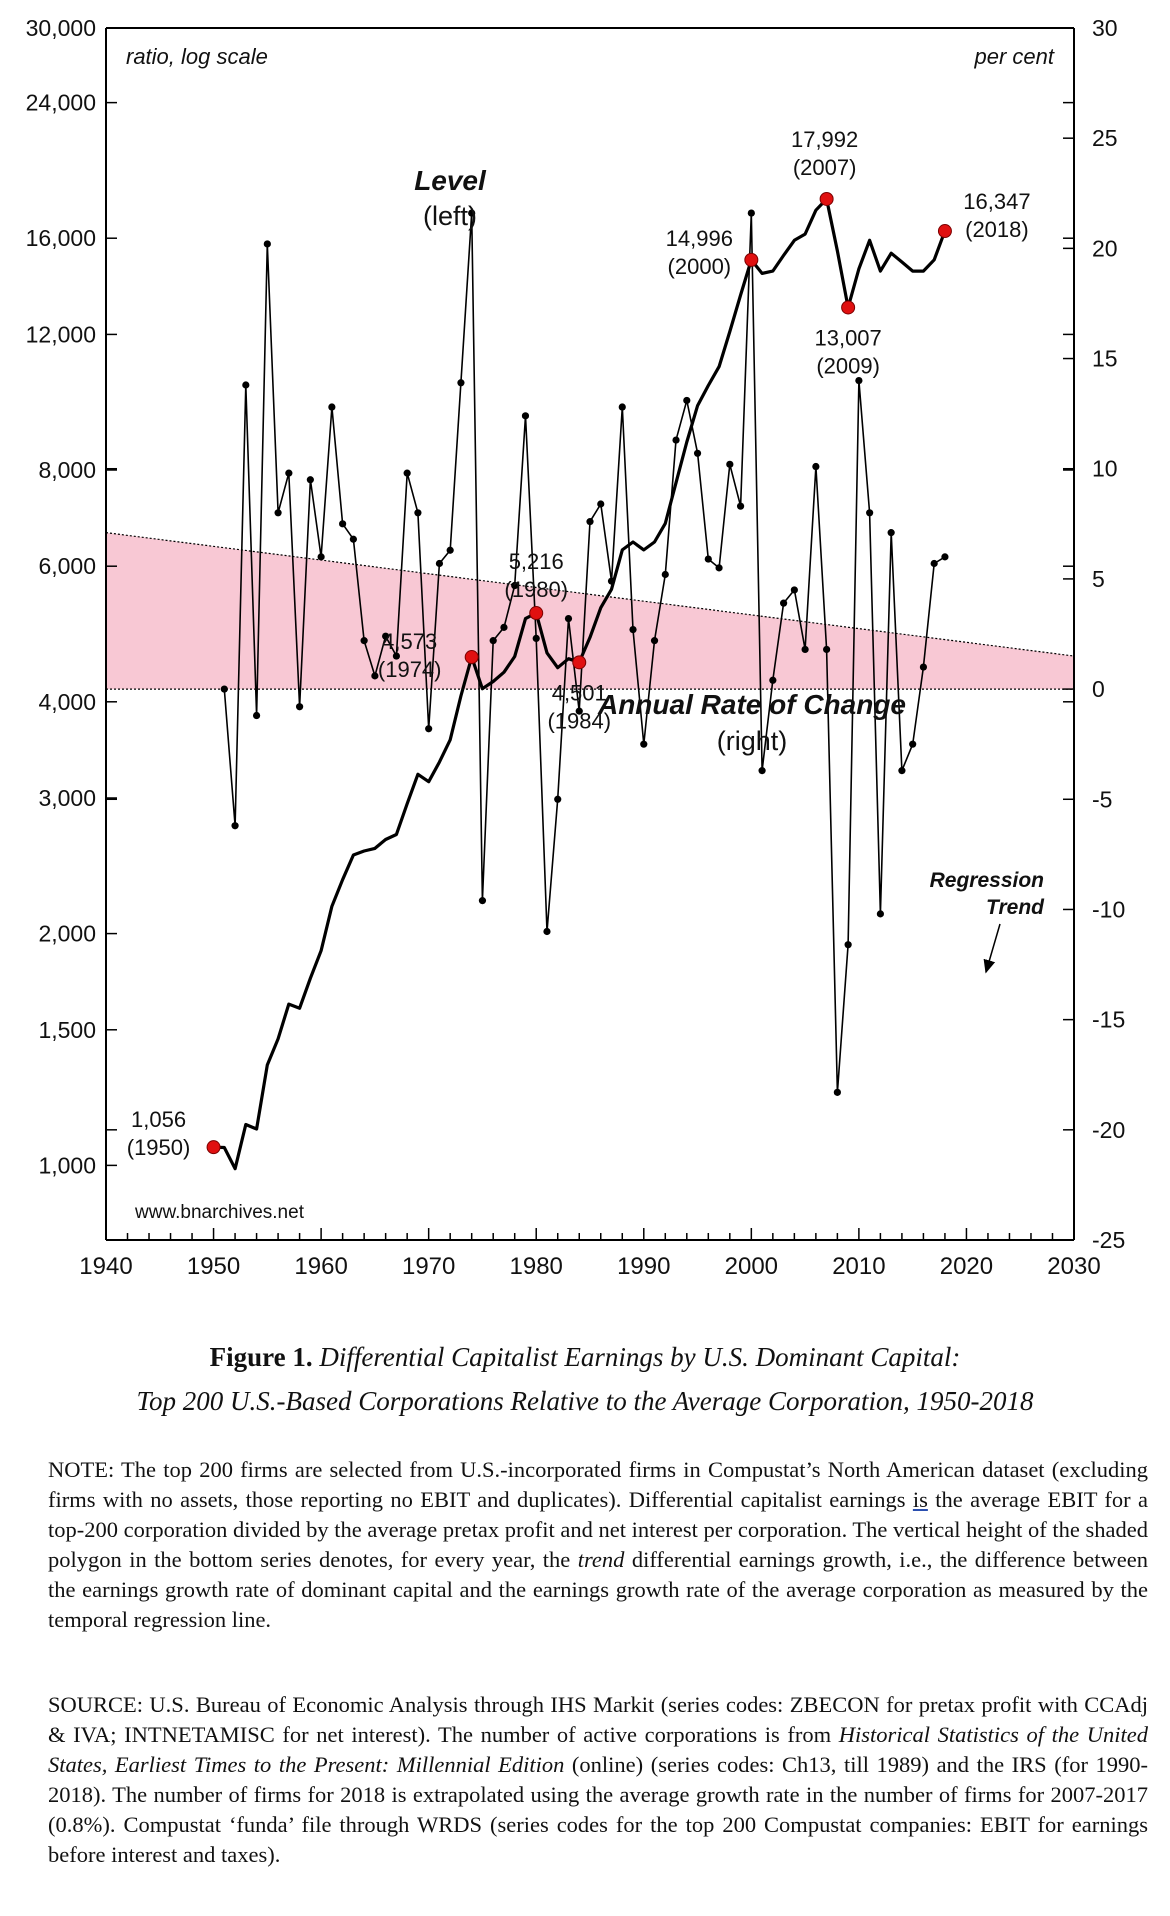  Describe the element at coordinates (992, 948) in the screenshot. I see `regression-arrow` at that location.